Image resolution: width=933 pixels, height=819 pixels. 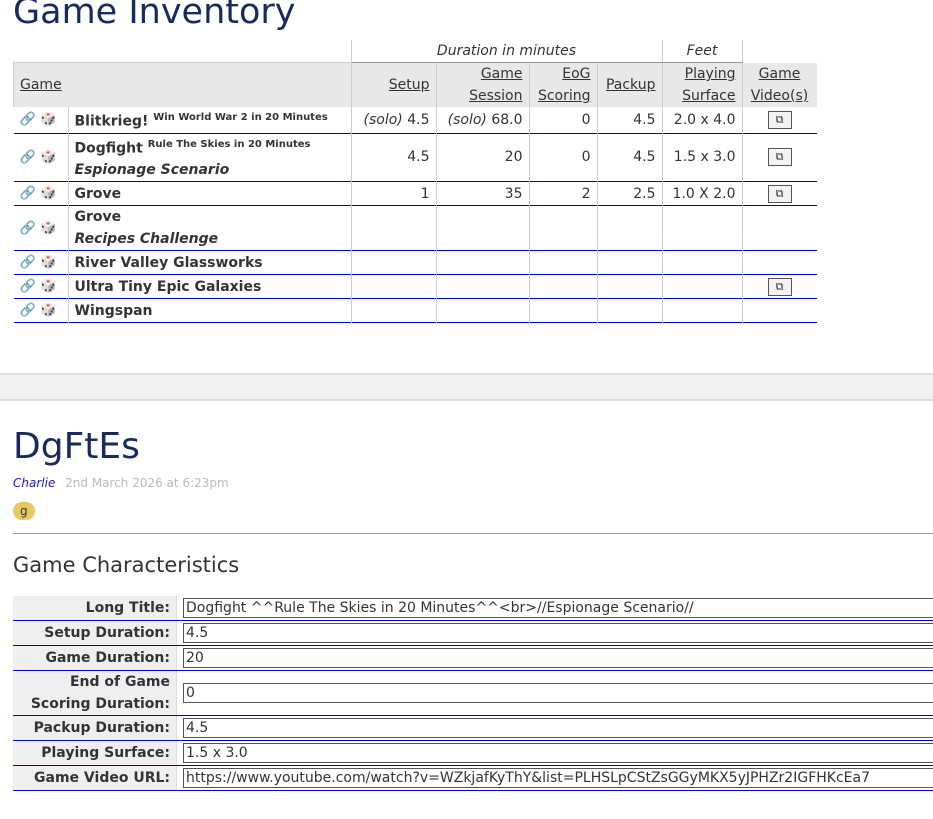 I want to click on surface-value: 1.5 x 3.0, so click(x=704, y=157).